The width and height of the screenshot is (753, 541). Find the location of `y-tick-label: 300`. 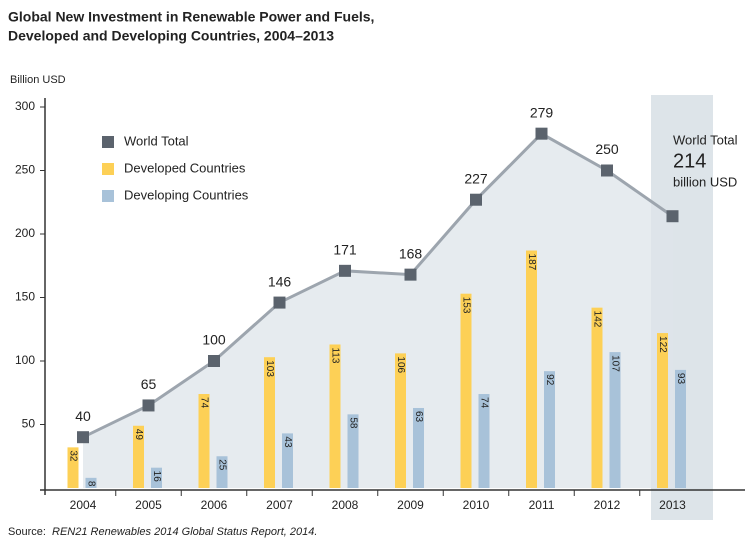

y-tick-label: 300 is located at coordinates (25, 106).